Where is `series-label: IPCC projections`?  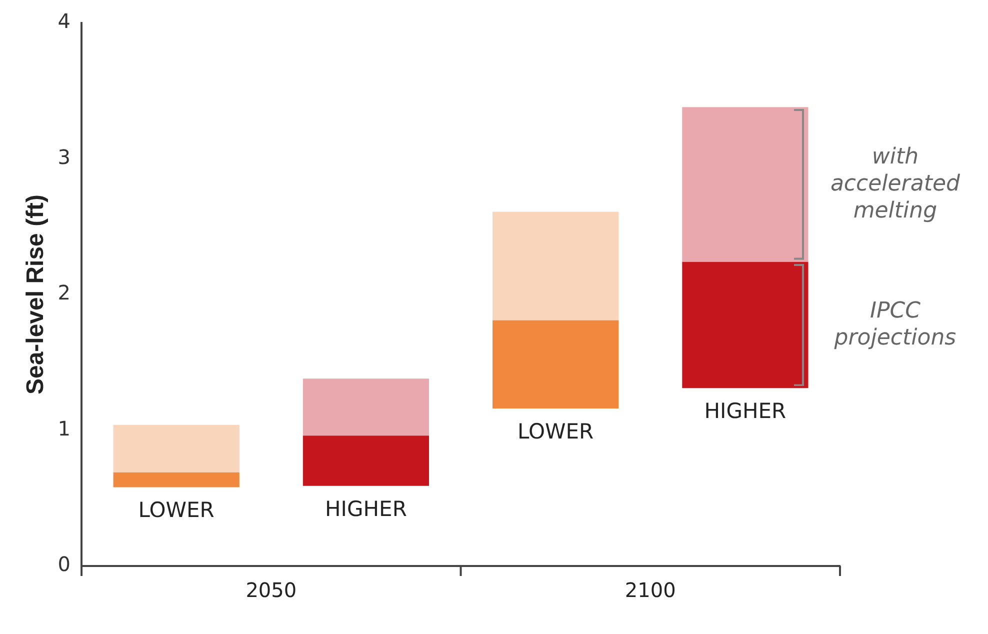
series-label: IPCC projections is located at coordinates (894, 324).